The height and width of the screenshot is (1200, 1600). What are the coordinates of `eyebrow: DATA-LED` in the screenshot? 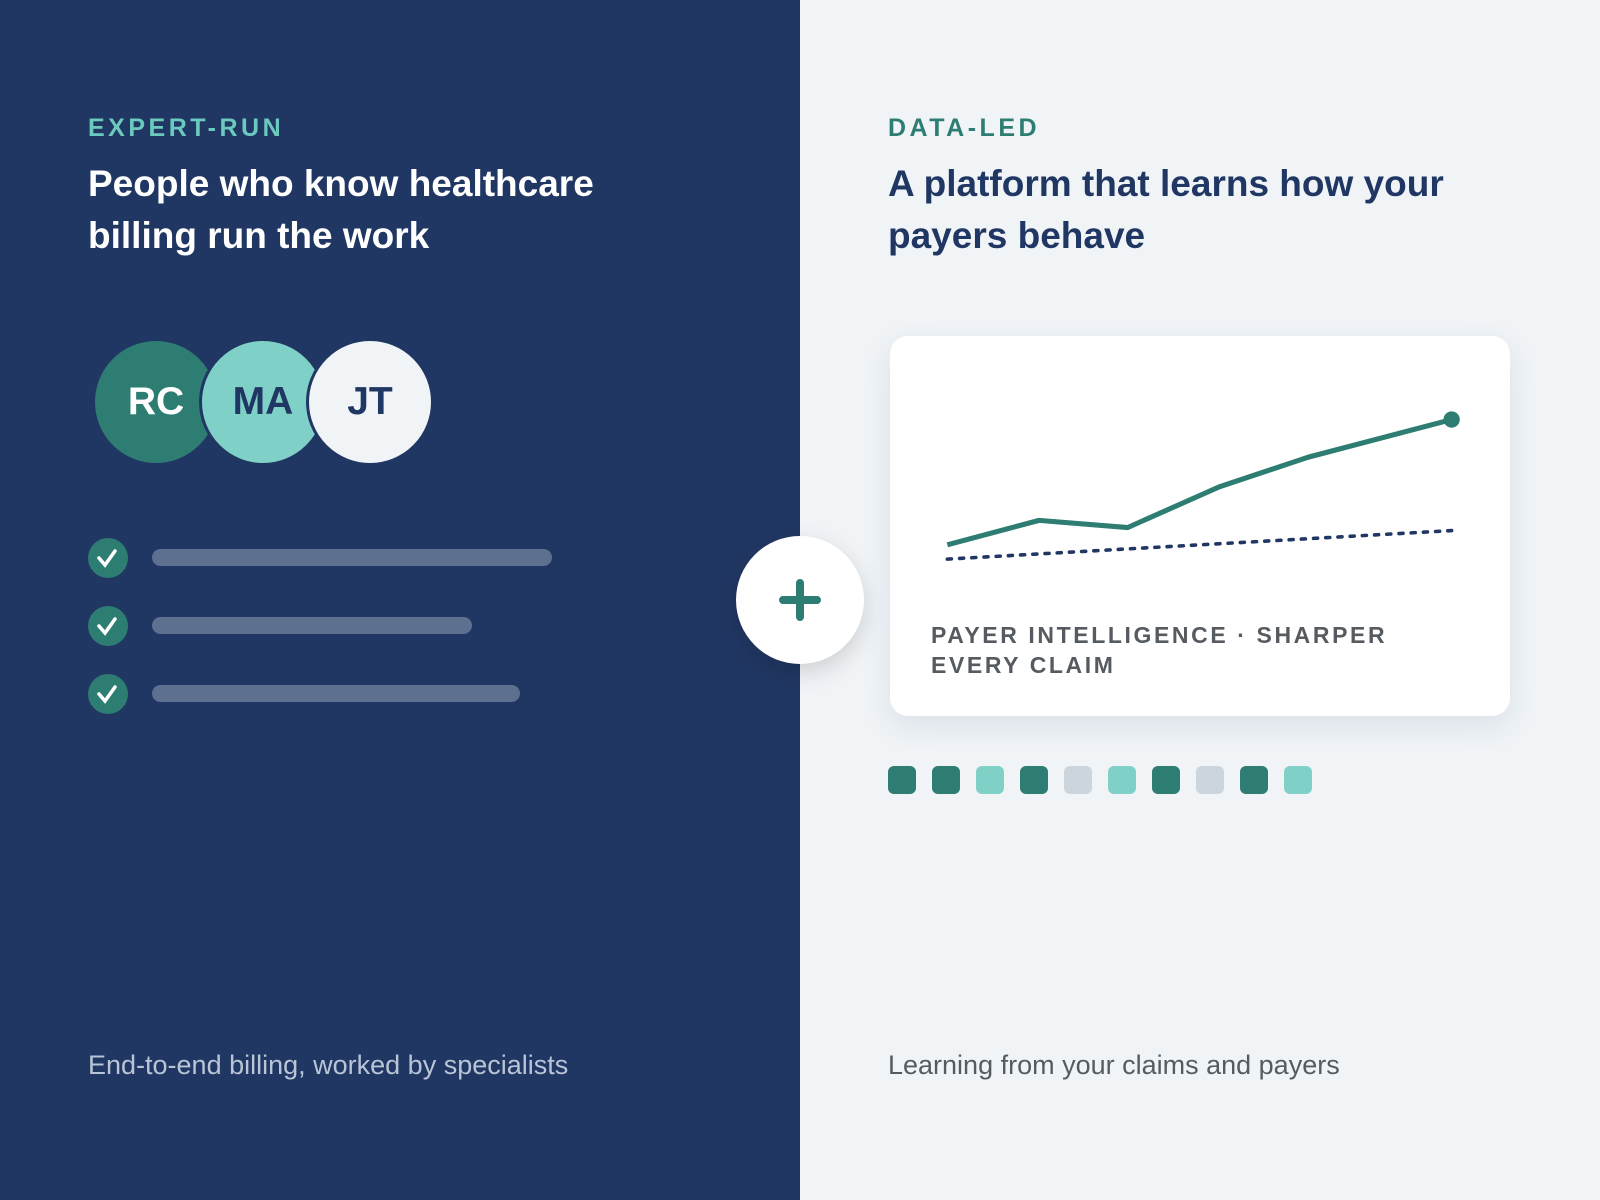 It's located at (964, 128).